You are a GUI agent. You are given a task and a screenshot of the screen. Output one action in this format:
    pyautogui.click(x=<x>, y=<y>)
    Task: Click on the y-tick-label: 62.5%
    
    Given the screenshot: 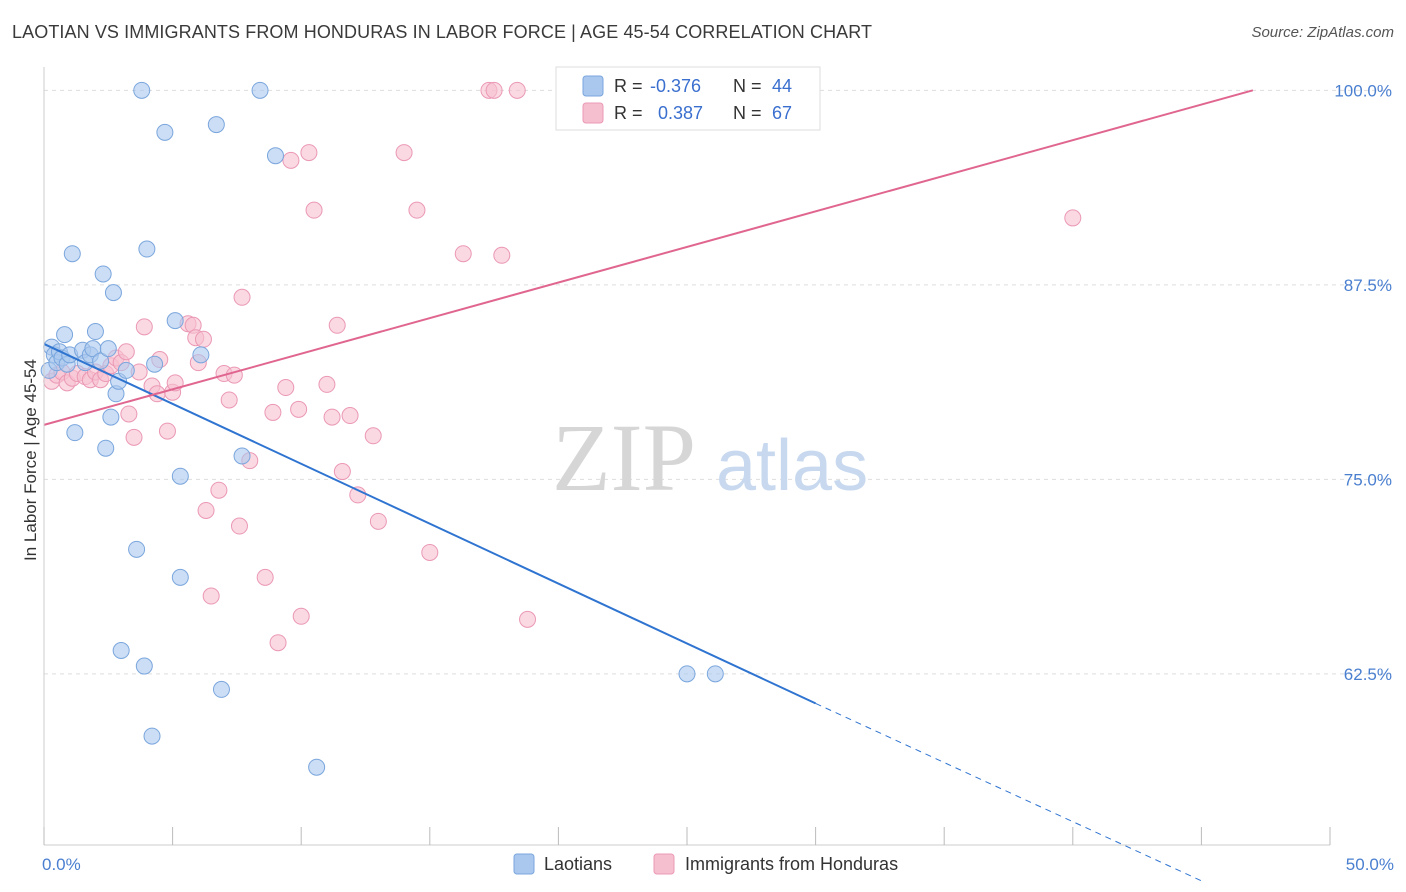 What is the action you would take?
    pyautogui.click(x=1368, y=674)
    